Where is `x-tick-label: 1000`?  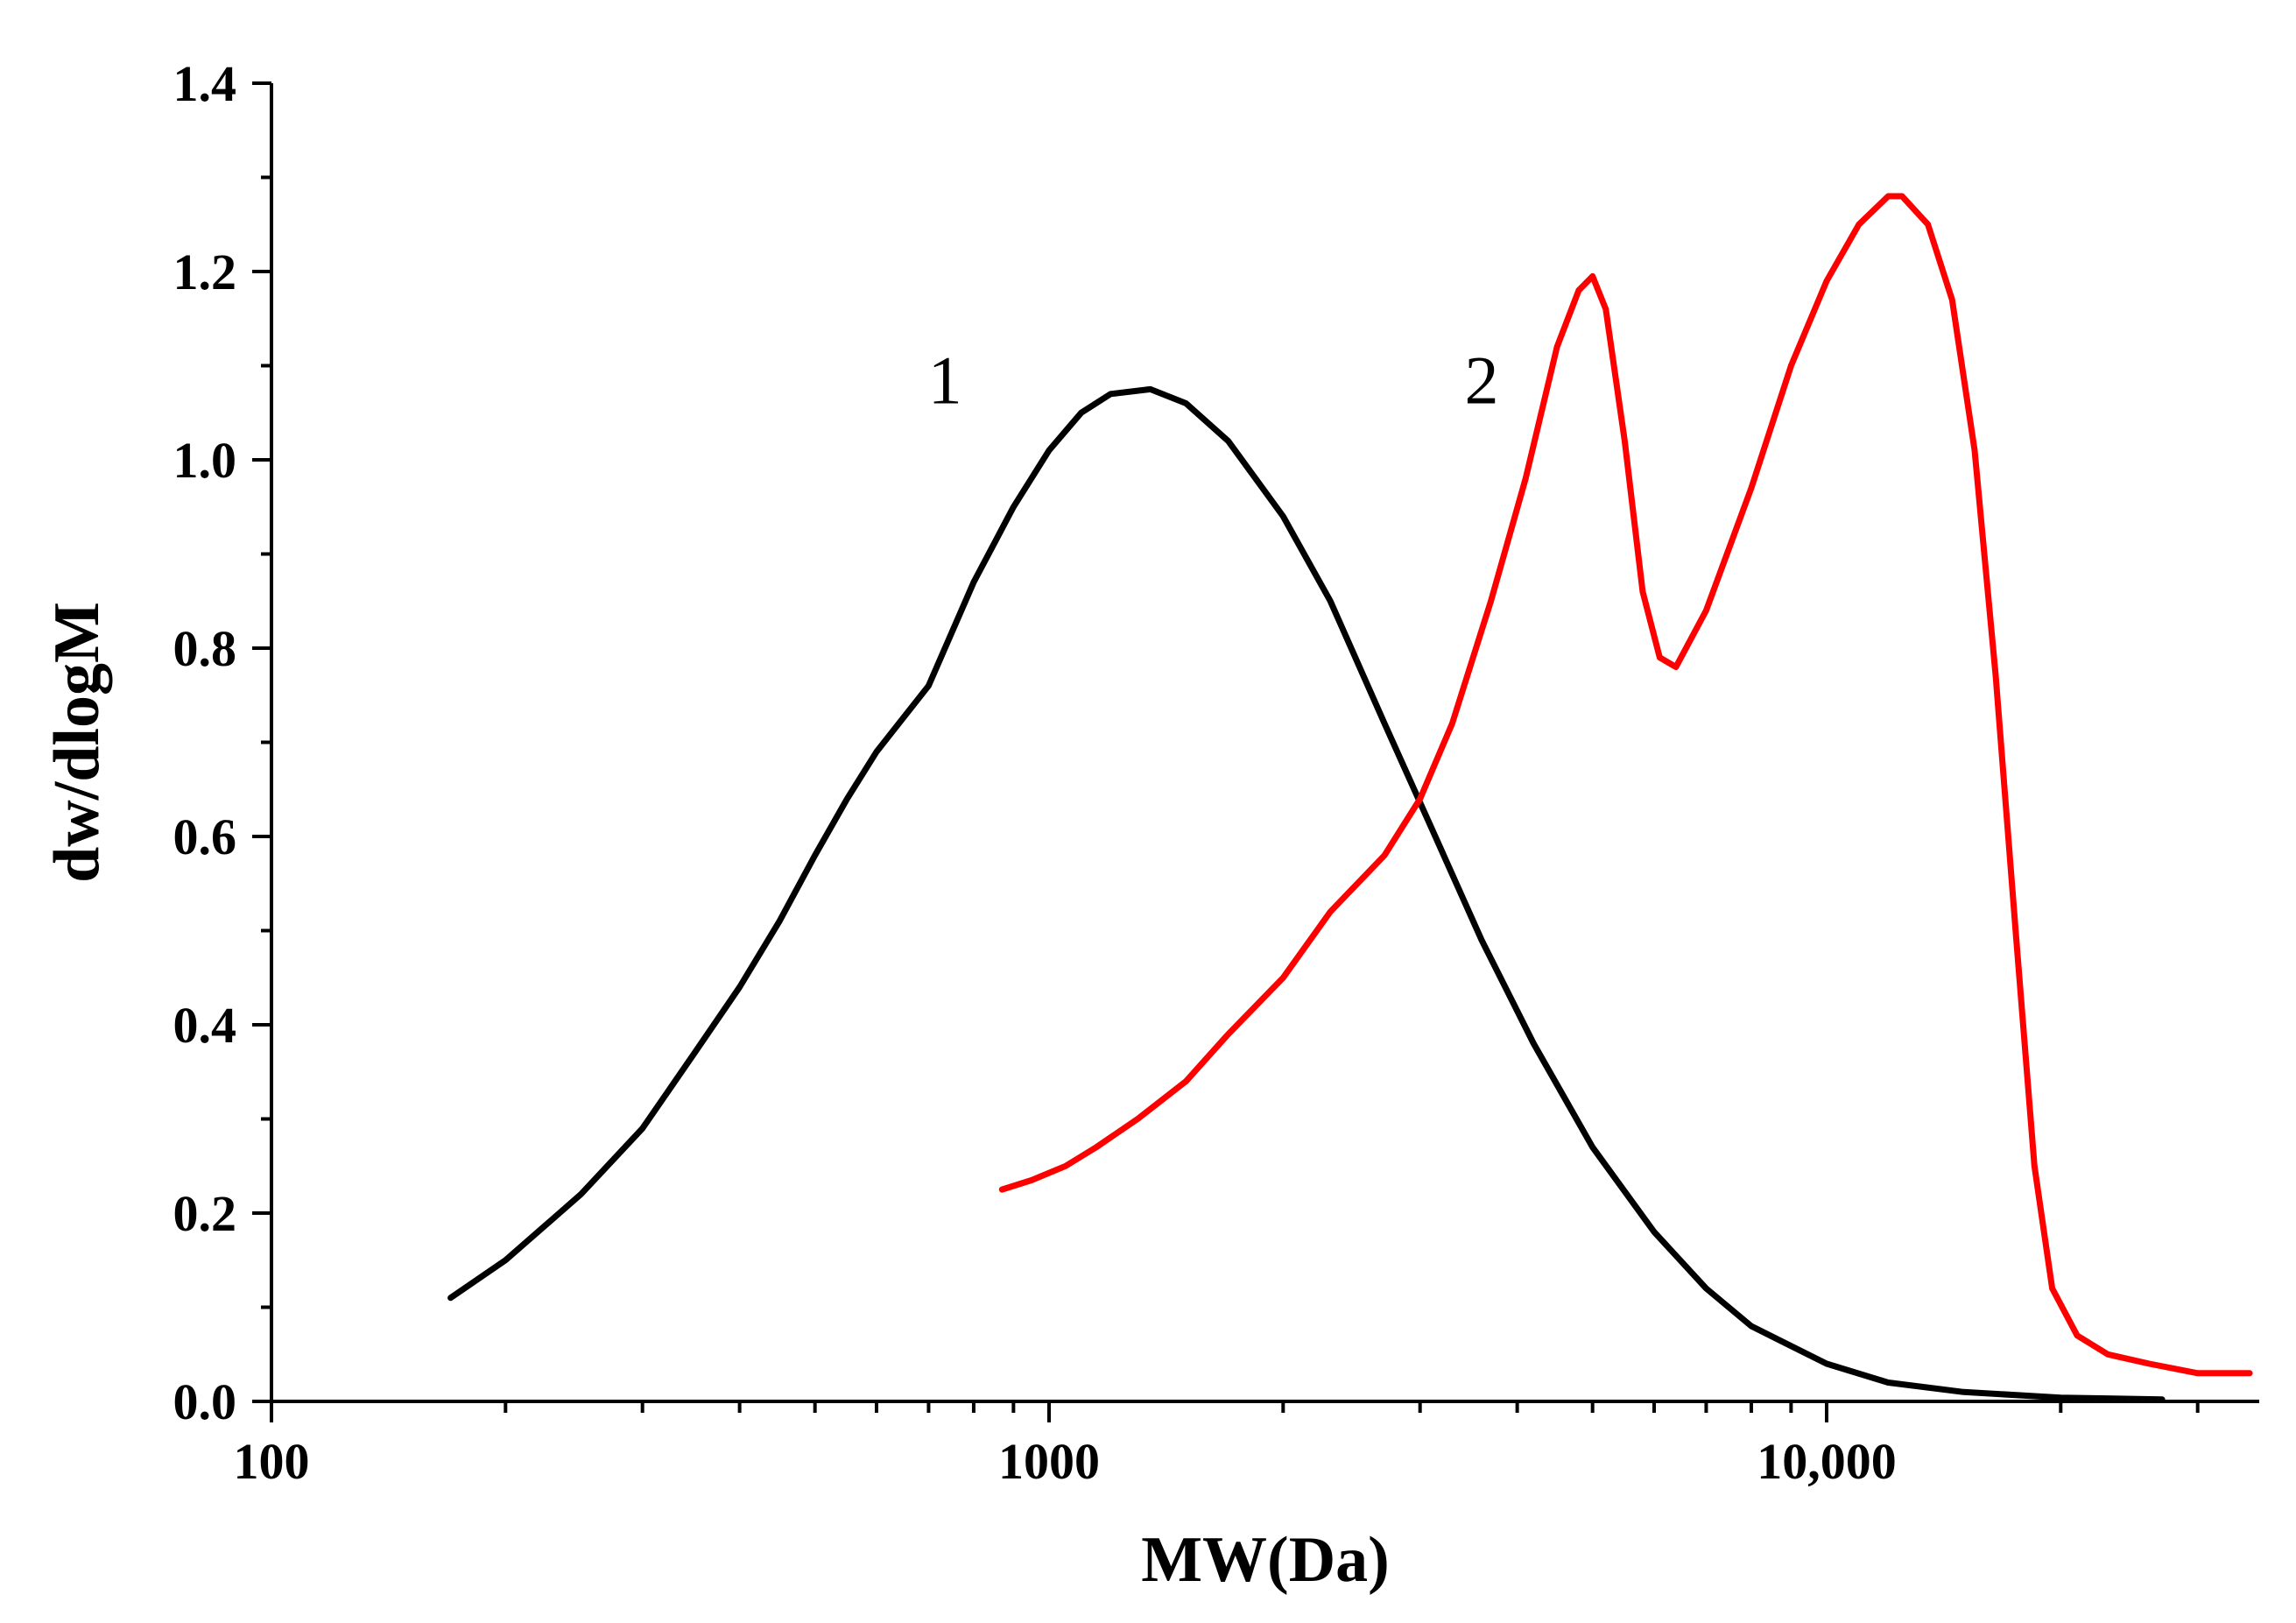 x-tick-label: 1000 is located at coordinates (1049, 1462).